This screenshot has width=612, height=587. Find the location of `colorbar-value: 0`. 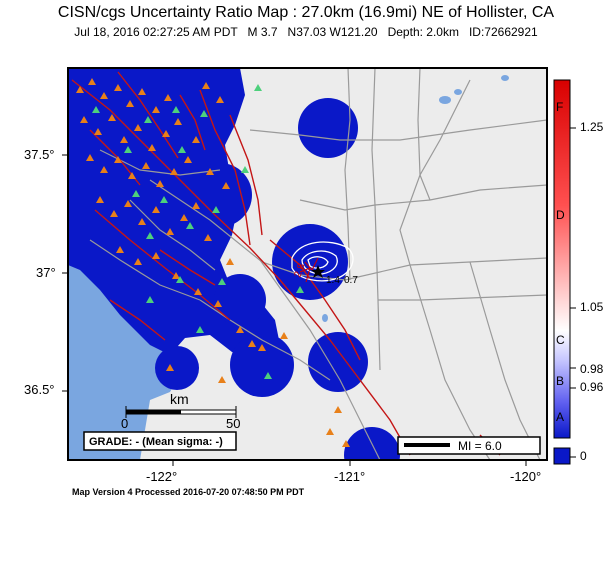

colorbar-value: 0 is located at coordinates (583, 456).